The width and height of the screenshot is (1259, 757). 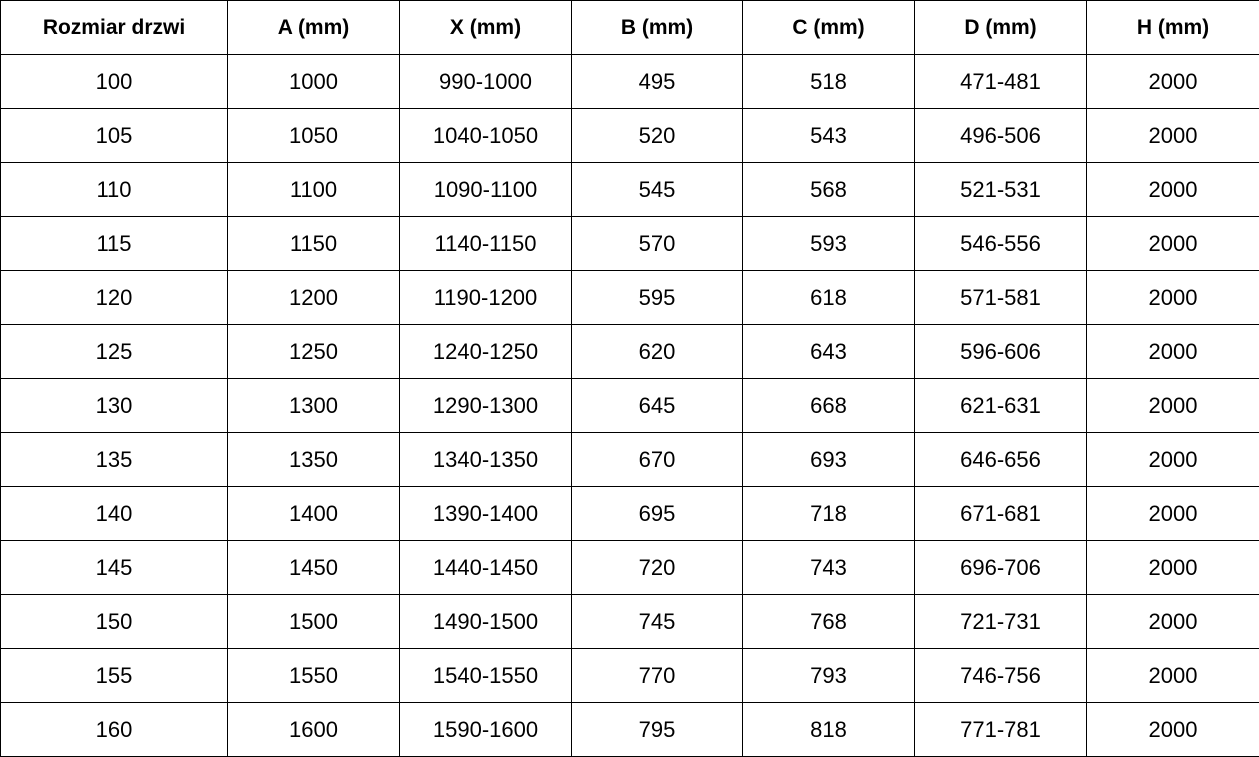 What do you see at coordinates (485, 351) in the screenshot?
I see `table-cell: 1240-1250` at bounding box center [485, 351].